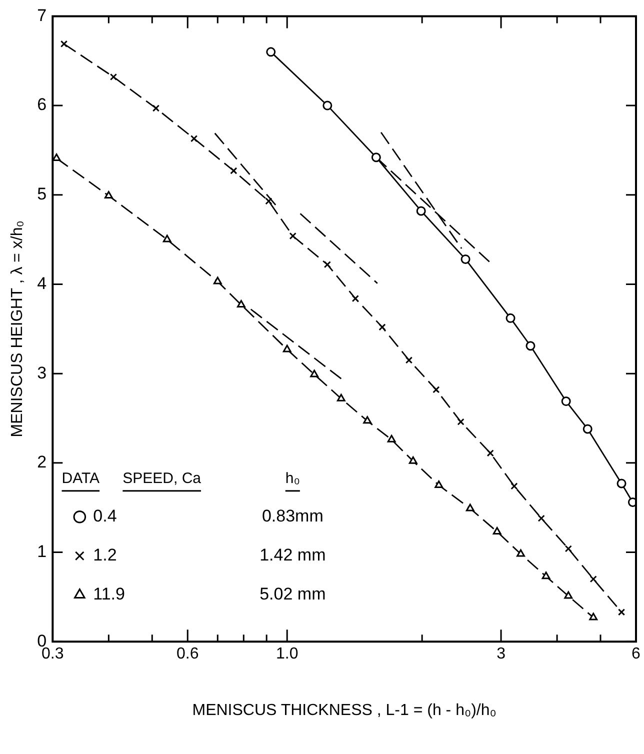  I want to click on y-tick-label: 1, so click(42, 551).